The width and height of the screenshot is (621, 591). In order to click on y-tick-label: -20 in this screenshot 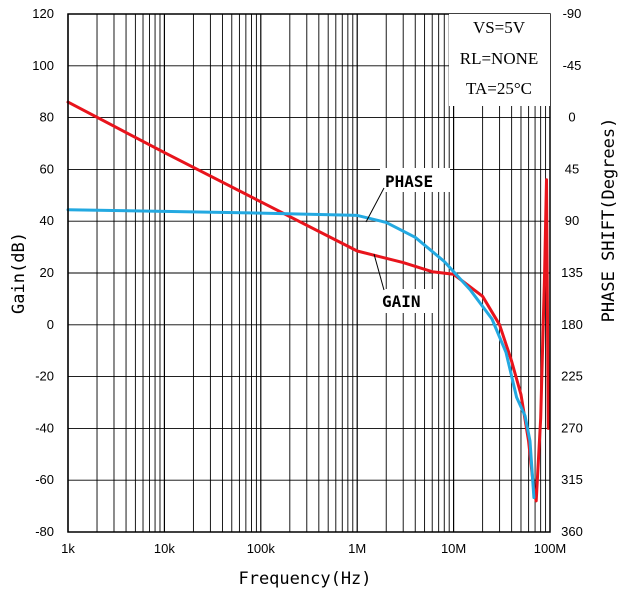, I will do `click(44, 376)`.